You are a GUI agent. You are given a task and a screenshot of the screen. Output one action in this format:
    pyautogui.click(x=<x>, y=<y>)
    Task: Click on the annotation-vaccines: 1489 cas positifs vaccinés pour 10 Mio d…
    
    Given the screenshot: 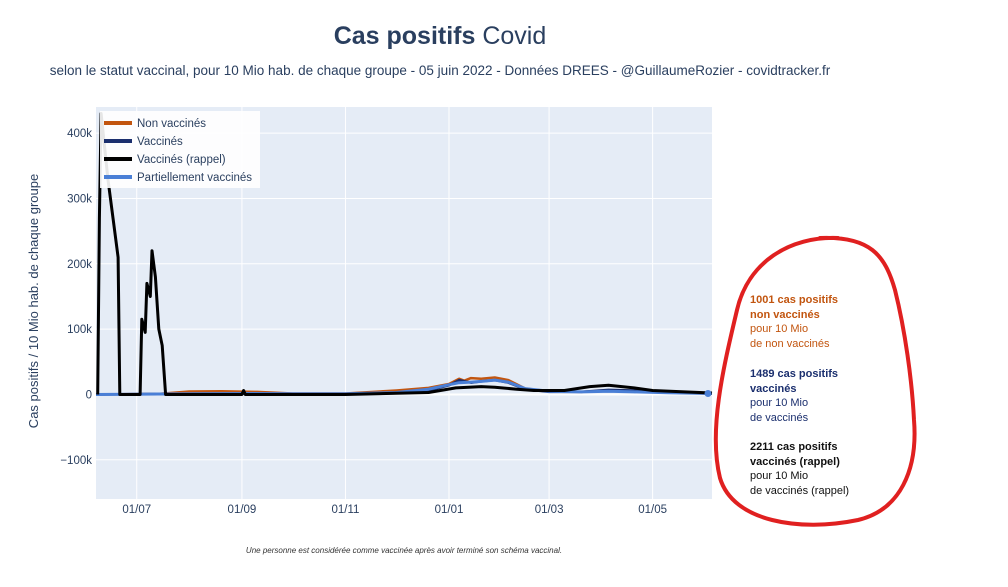 What is the action you would take?
    pyautogui.click(x=825, y=396)
    